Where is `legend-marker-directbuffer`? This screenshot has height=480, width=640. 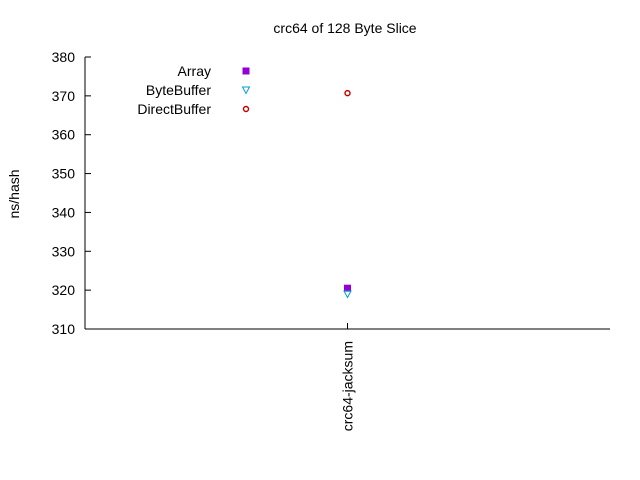
legend-marker-directbuffer is located at coordinates (246, 109).